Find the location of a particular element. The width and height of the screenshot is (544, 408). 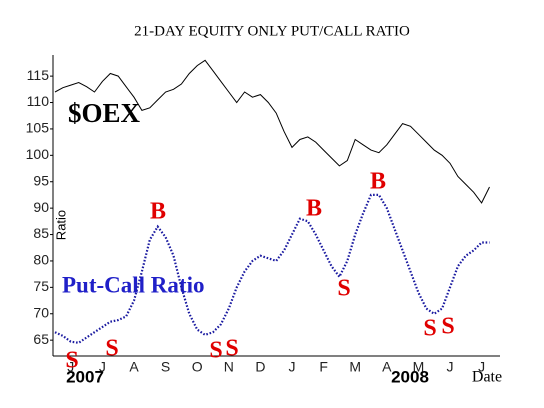

y-tick-label: 100 is located at coordinates (38, 154).